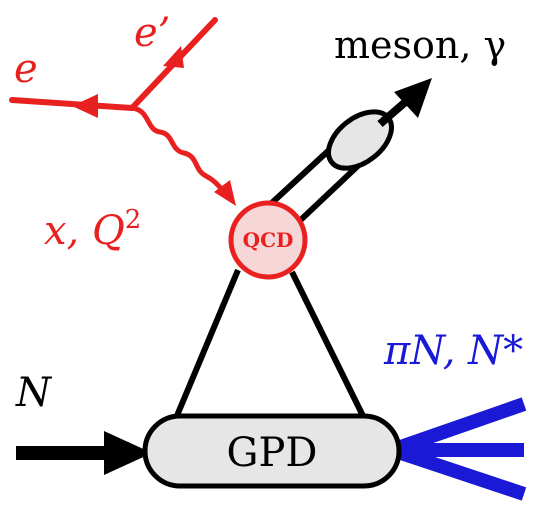 The image size is (539, 506). What do you see at coordinates (133, 220) in the screenshot?
I see `kinematics-superscript: 2` at bounding box center [133, 220].